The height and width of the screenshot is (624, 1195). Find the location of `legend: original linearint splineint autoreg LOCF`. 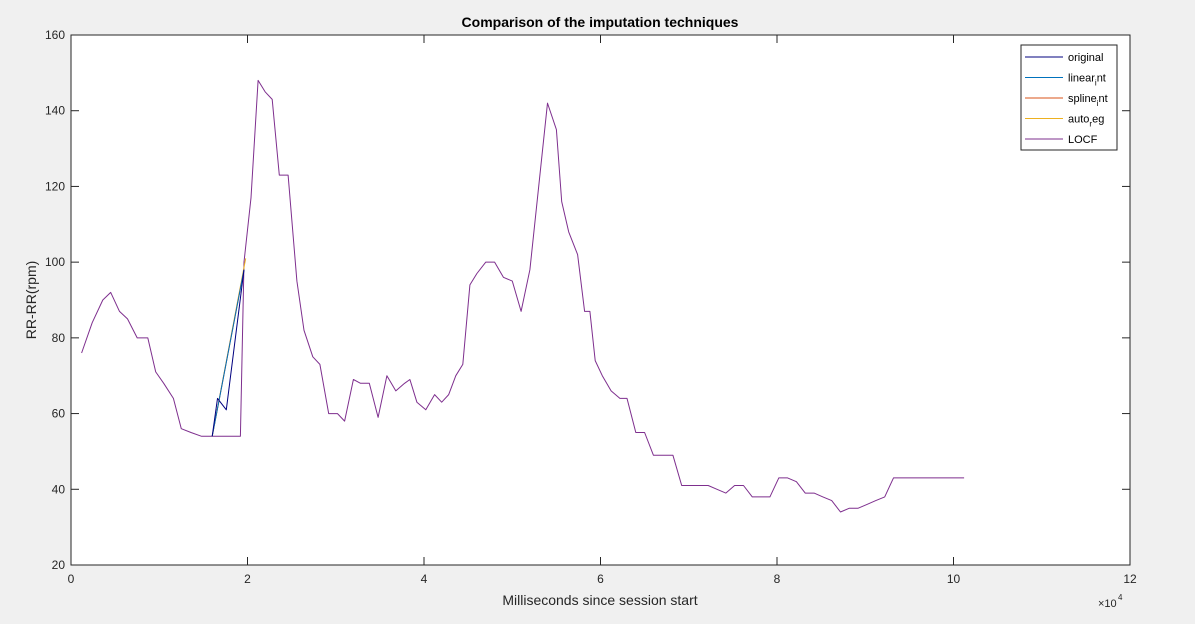

legend: original linearint splineint autoreg LOCF is located at coordinates (1069, 97).